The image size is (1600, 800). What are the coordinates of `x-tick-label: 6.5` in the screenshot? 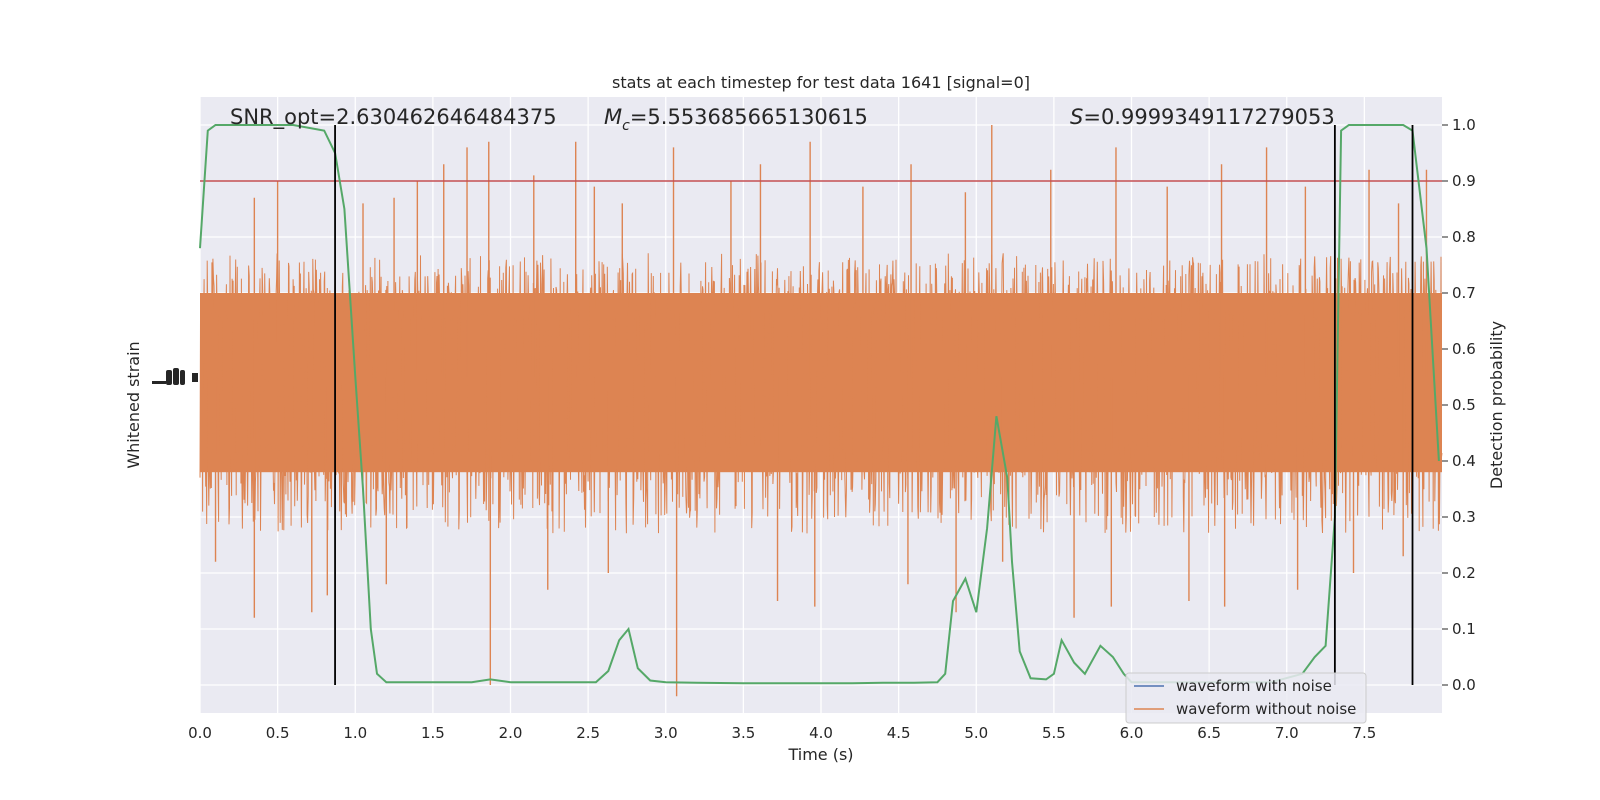 It's located at (1209, 733).